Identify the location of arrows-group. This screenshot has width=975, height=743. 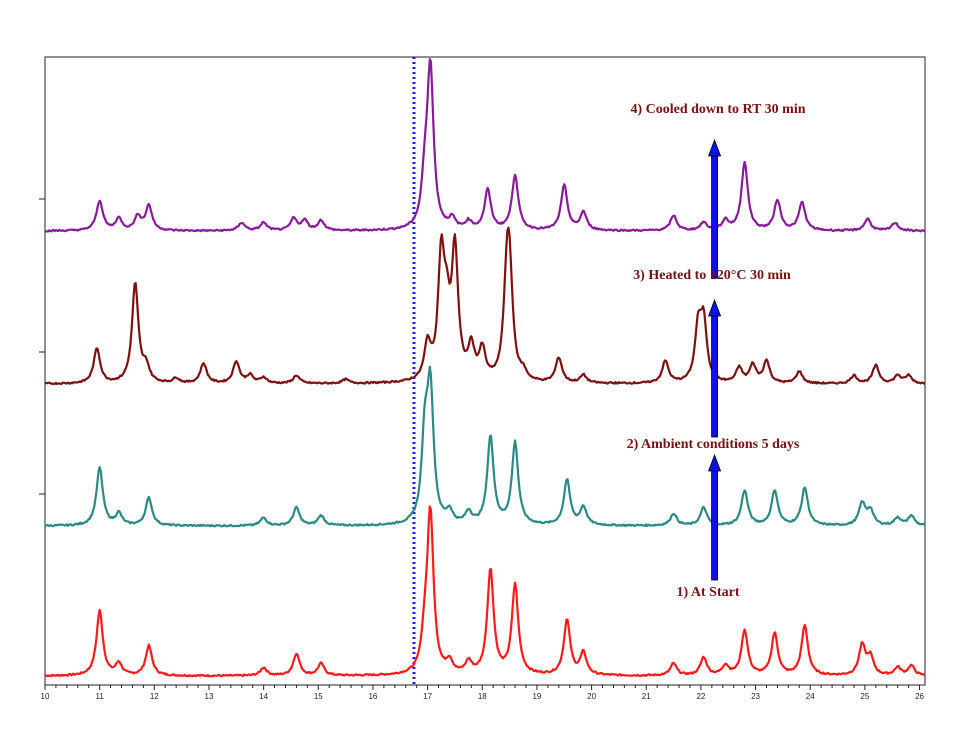
(714, 359).